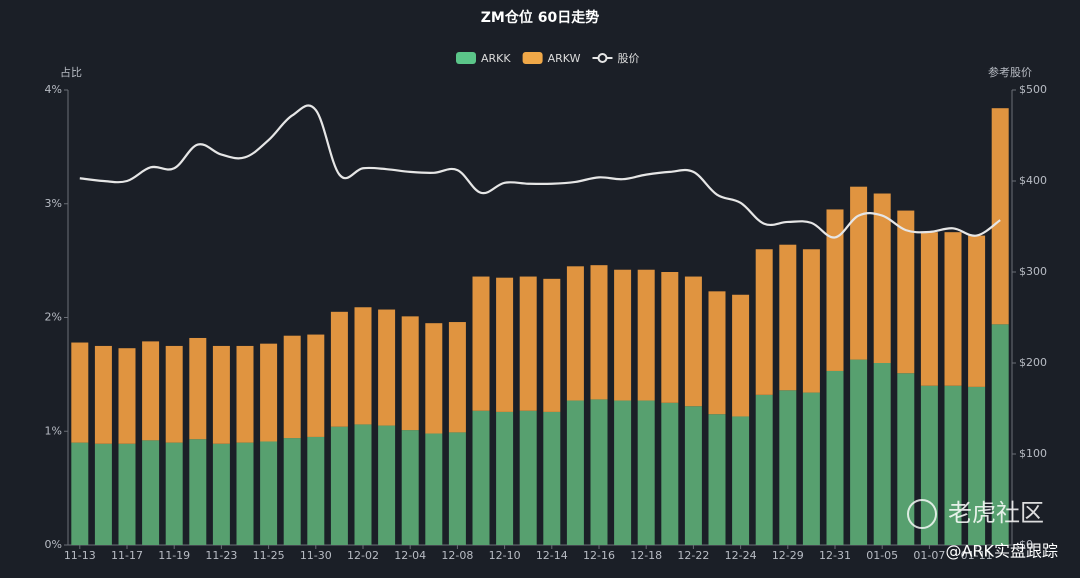  What do you see at coordinates (1010, 72) in the screenshot?
I see `y2-axis-label: 参考股价` at bounding box center [1010, 72].